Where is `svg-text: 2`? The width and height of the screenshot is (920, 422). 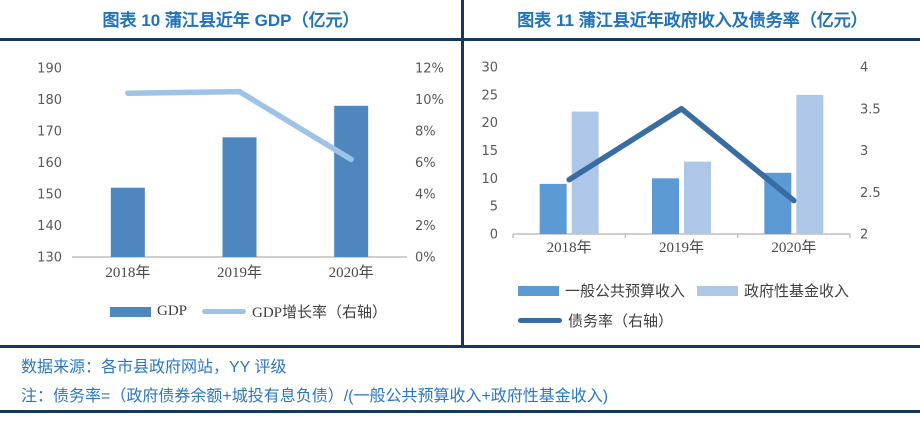
svg-text: 2 is located at coordinates (864, 235).